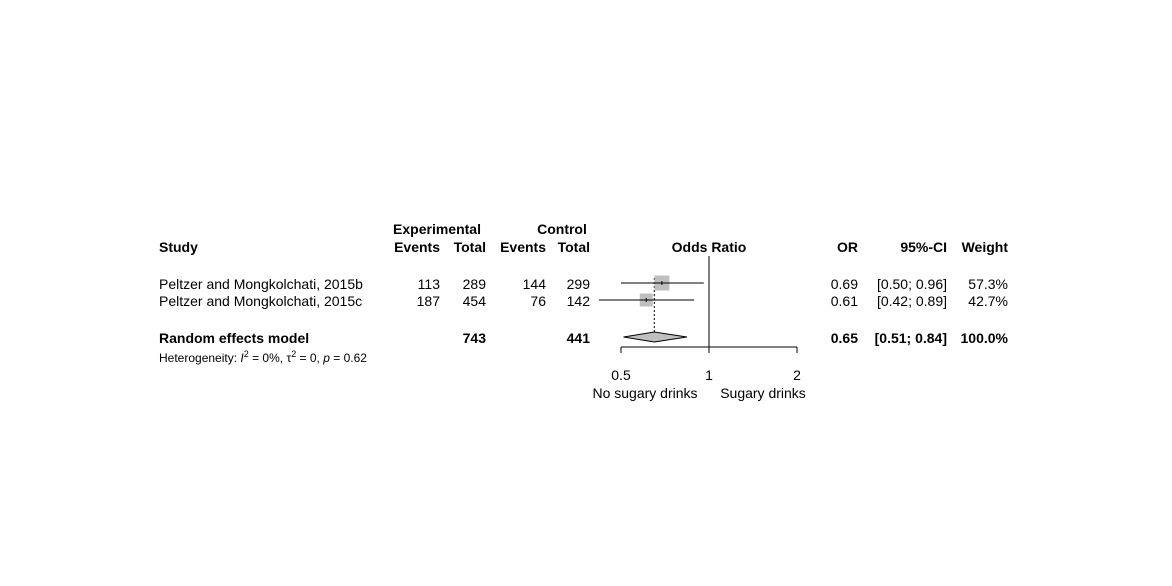 The width and height of the screenshot is (1172, 586). I want to click on heterogeneity-text: Heterogeneity: I2 = 0%, τ2 = 0, p = 0.62, so click(263, 357).